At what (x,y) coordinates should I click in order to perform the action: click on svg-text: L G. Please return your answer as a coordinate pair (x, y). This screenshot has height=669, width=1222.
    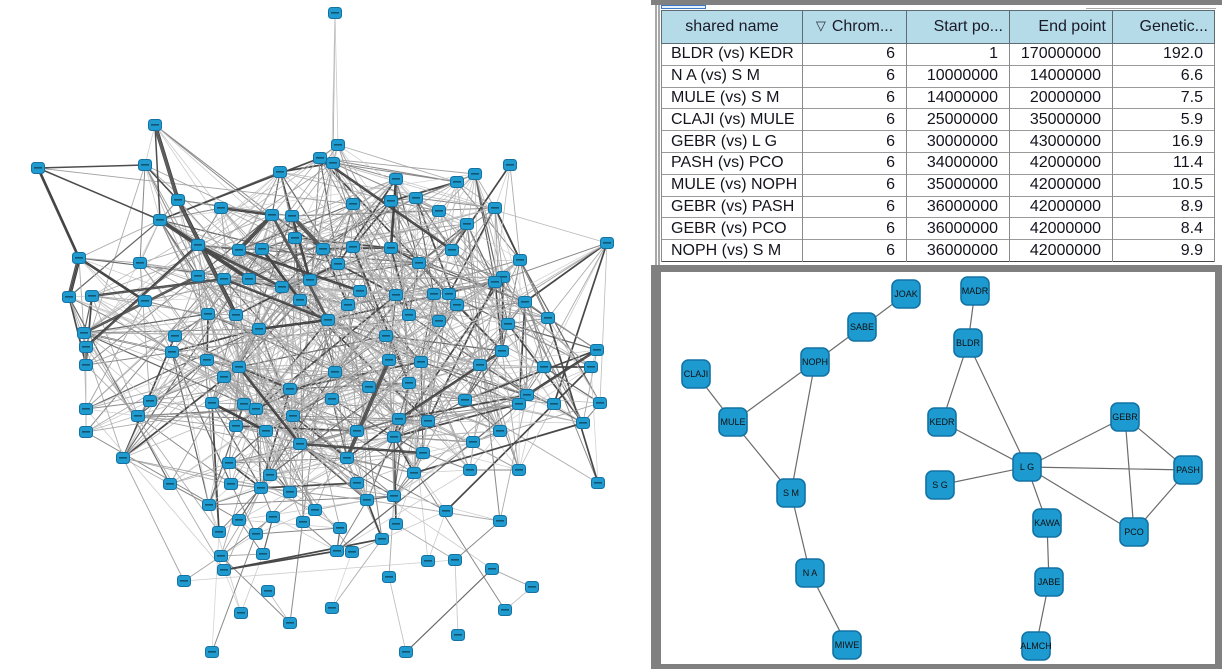
    Looking at the image, I should click on (1027, 467).